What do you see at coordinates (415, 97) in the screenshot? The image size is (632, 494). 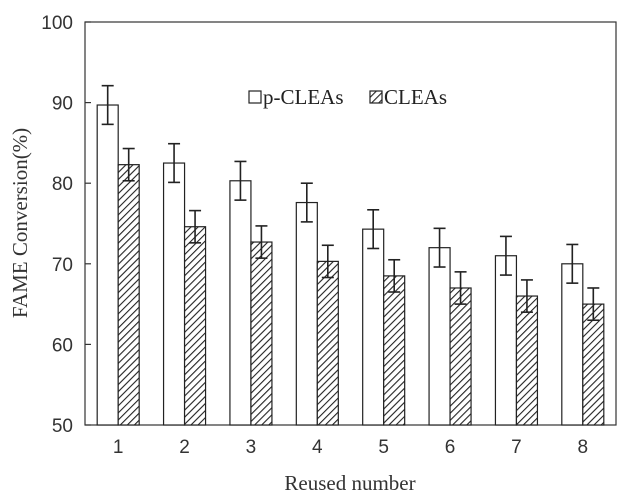 I see `legend-label-cleas: CLEAs` at bounding box center [415, 97].